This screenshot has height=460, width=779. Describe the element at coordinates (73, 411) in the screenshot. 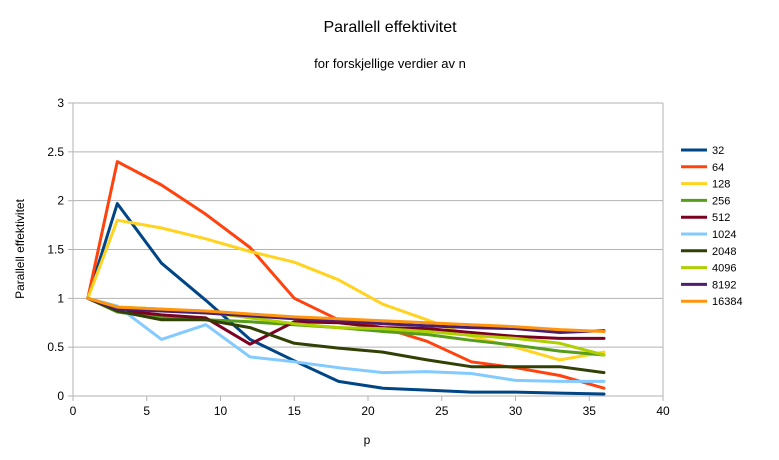

I see `x-tick-label: 0` at that location.